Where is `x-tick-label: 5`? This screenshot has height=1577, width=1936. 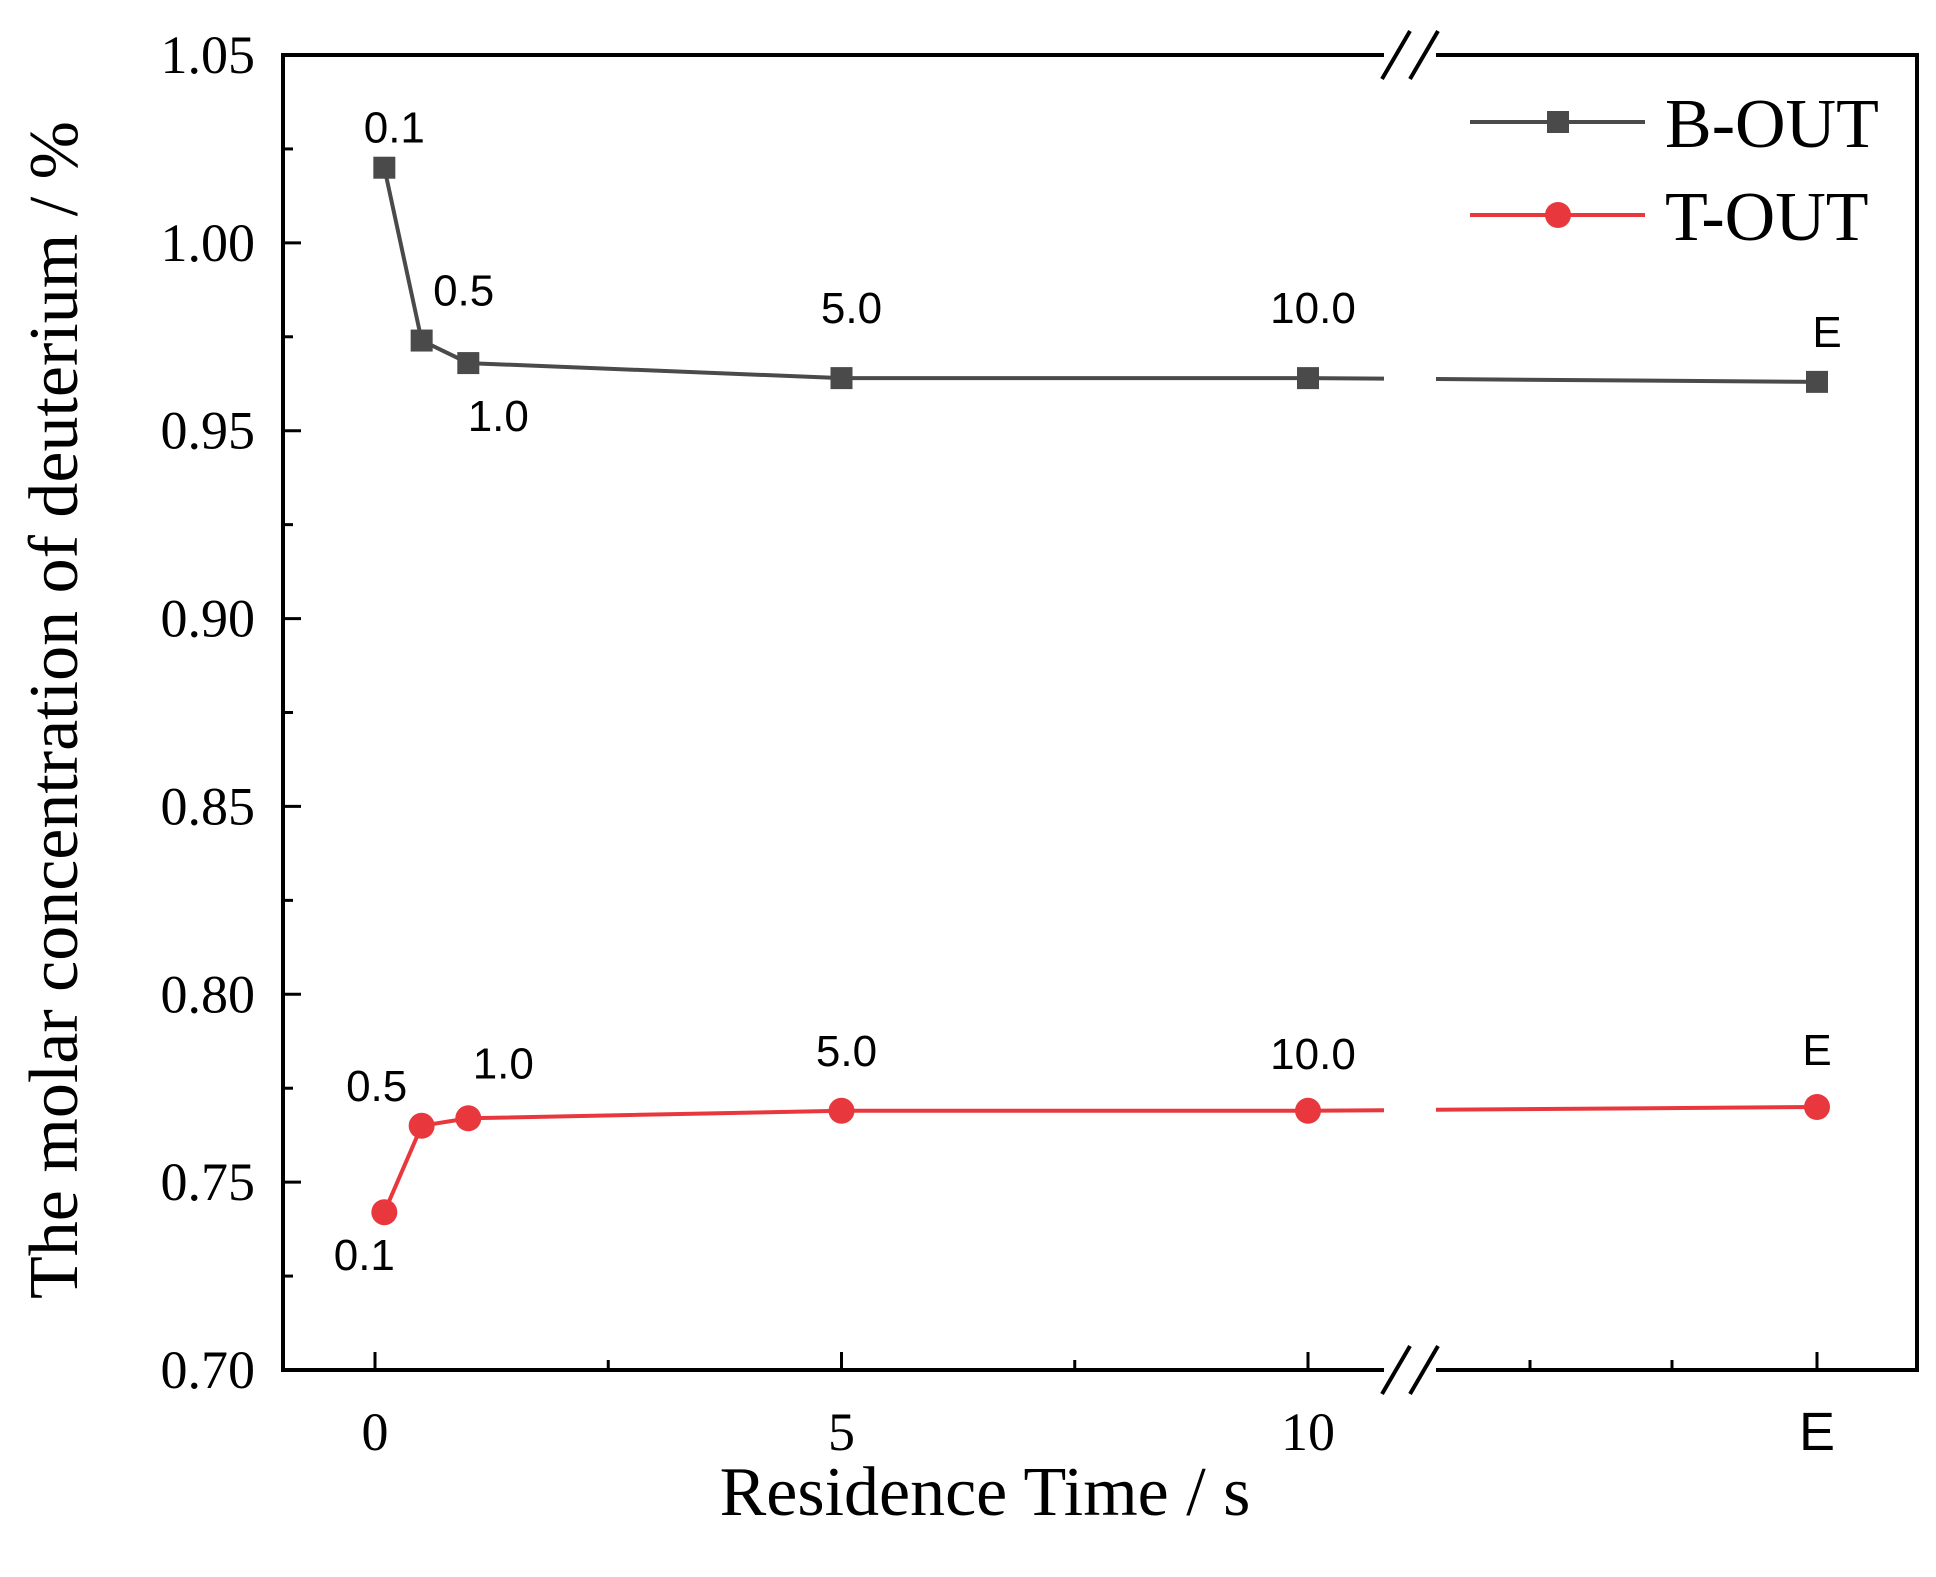
x-tick-label: 5 is located at coordinates (841, 1432).